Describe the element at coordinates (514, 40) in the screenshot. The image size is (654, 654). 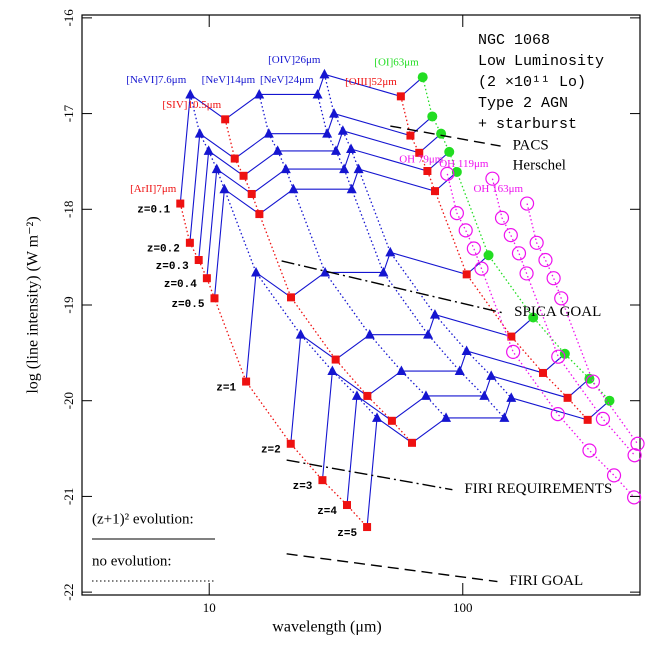
I see `annotation: NGC 1068` at that location.